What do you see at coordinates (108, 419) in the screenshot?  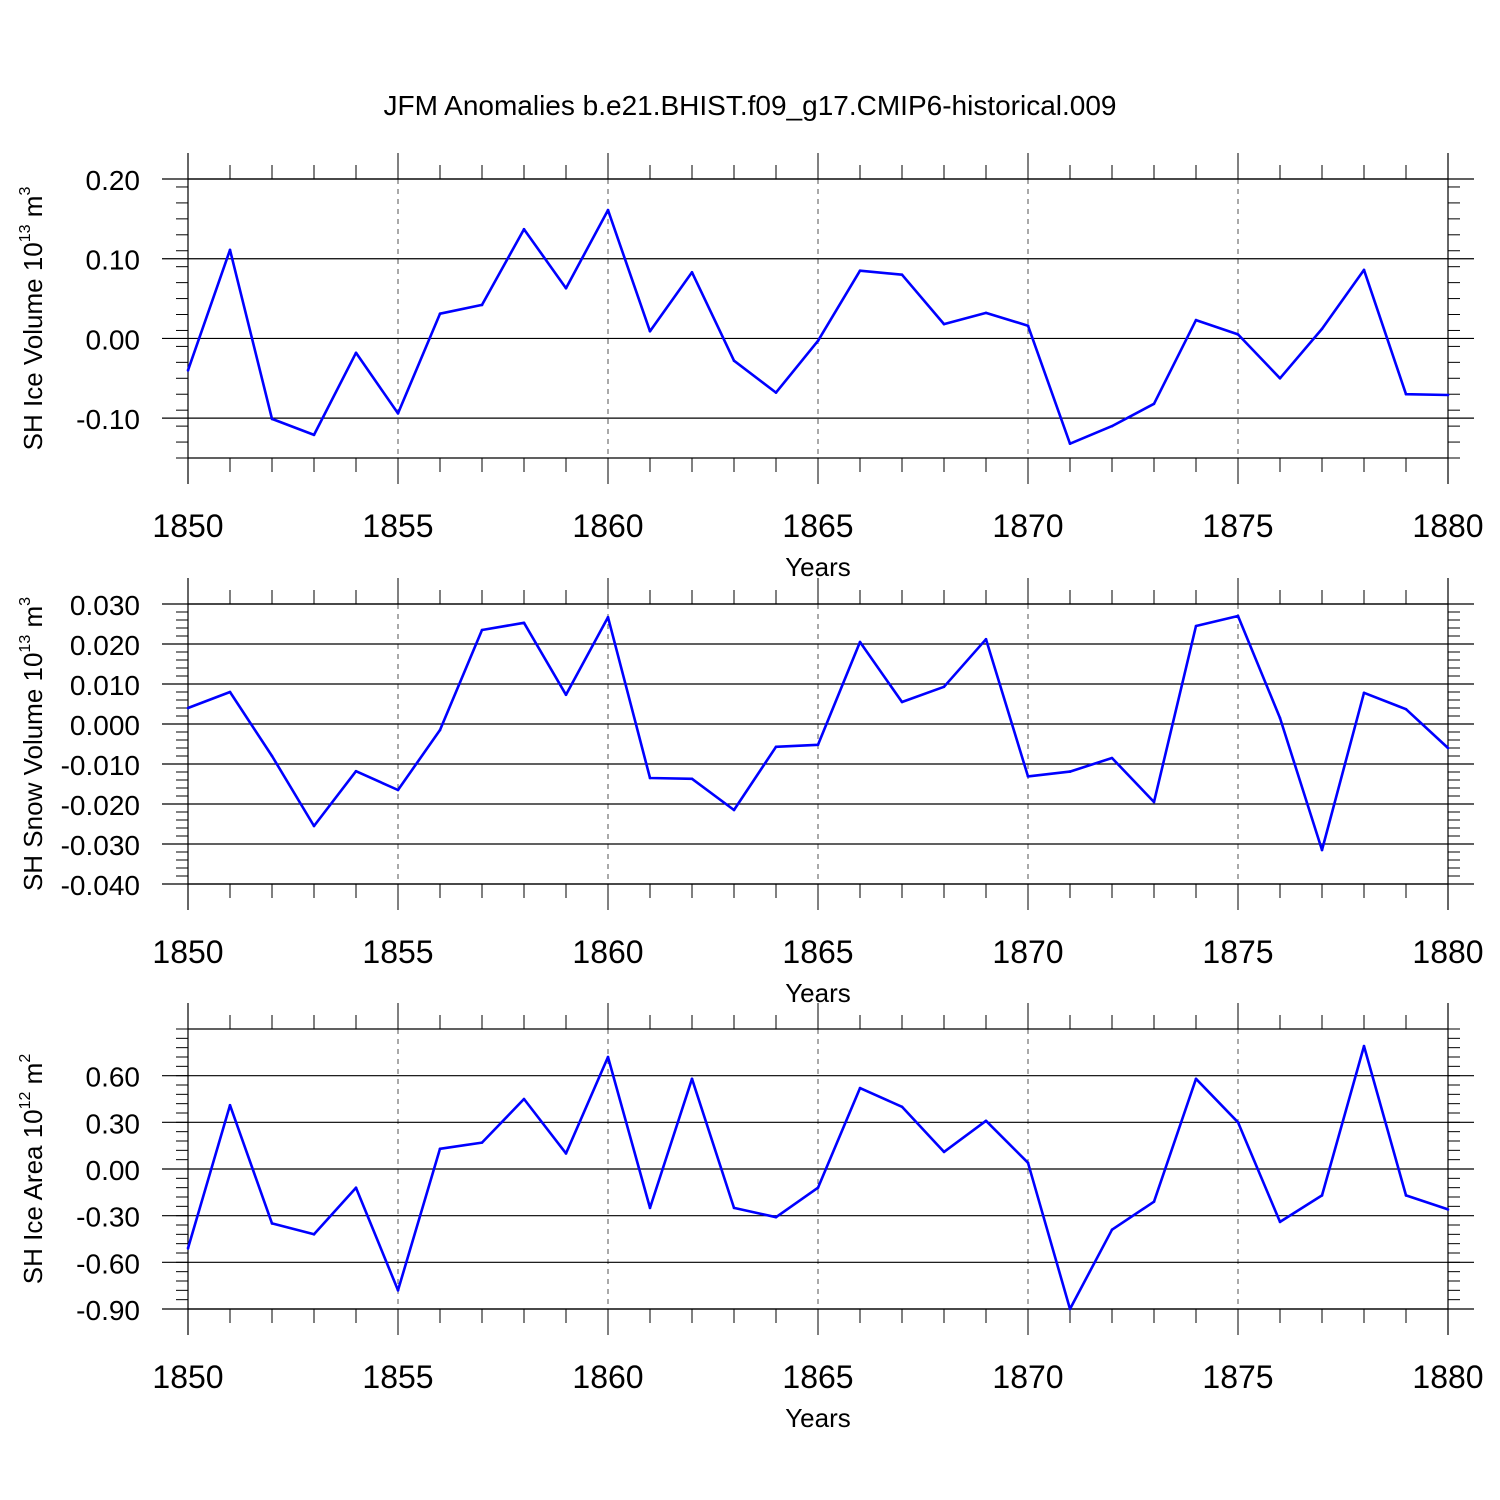 I see `y-tick-label: -0.10` at bounding box center [108, 419].